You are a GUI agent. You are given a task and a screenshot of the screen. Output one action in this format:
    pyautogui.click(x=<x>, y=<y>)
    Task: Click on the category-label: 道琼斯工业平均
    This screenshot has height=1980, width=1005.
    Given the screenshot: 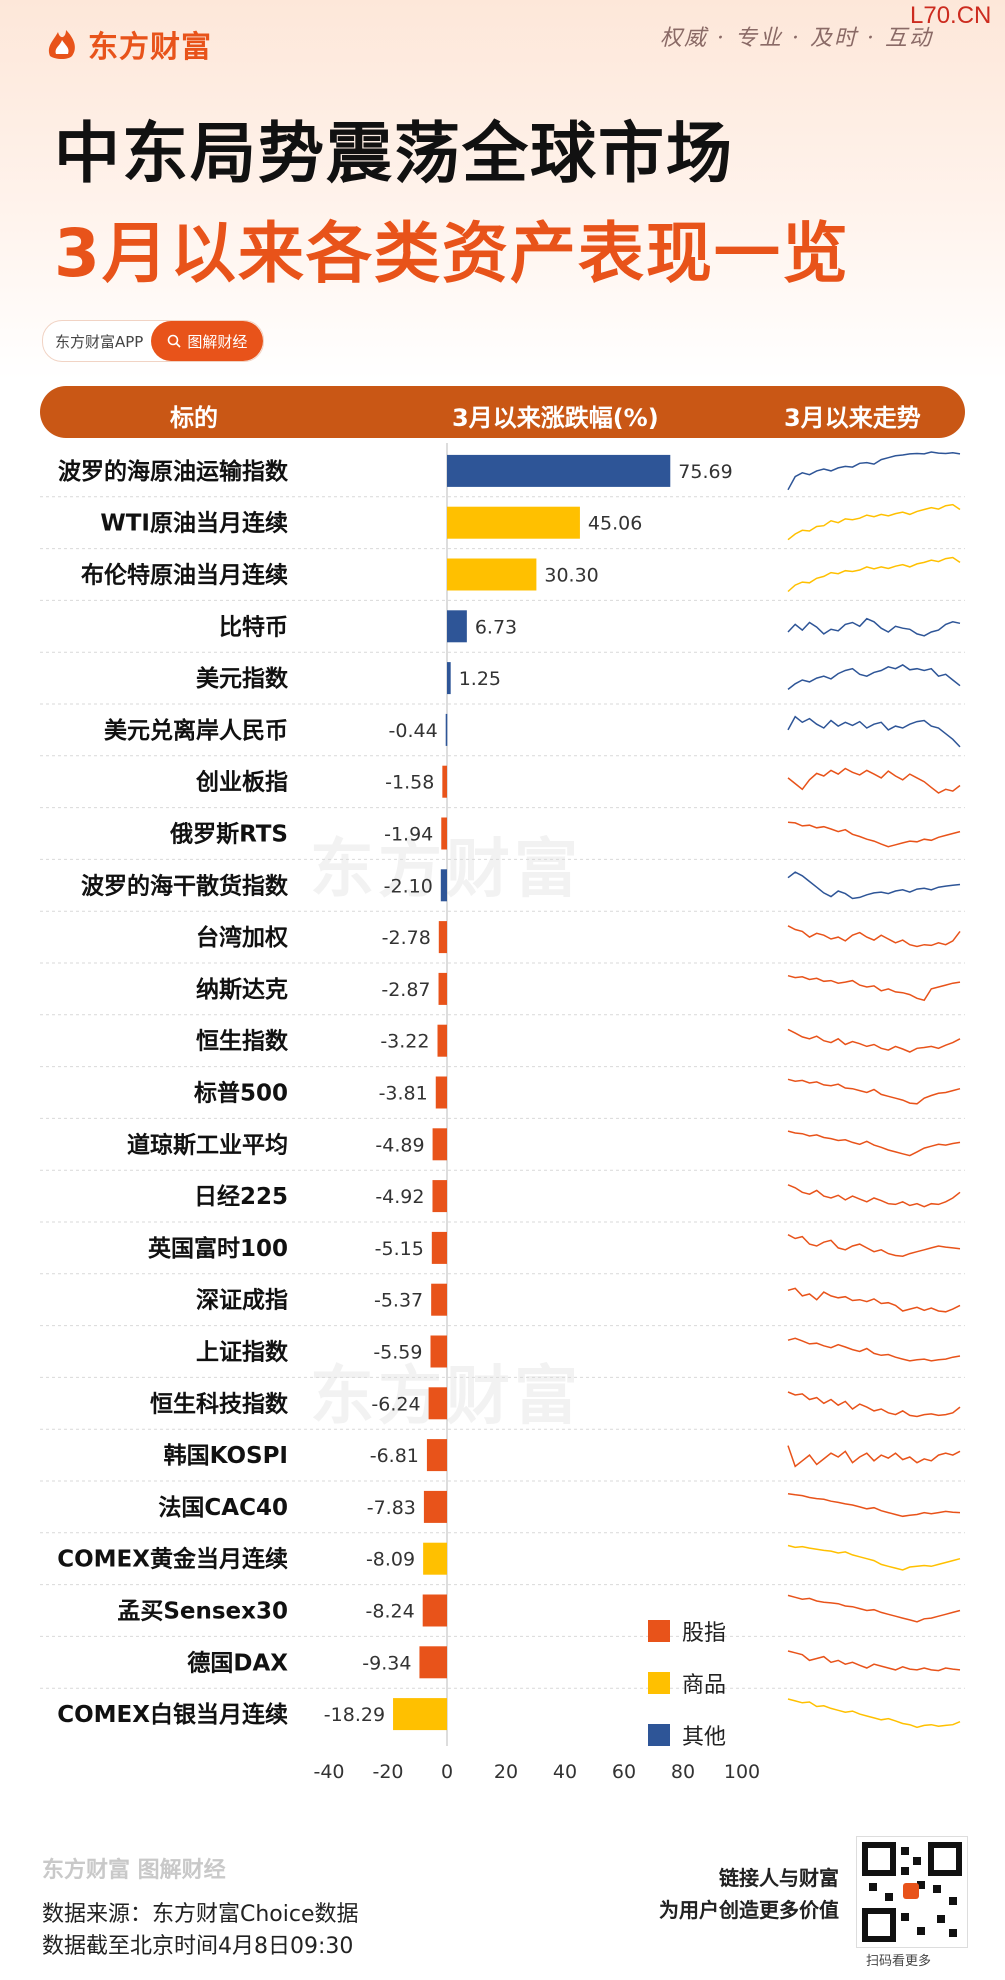 What is the action you would take?
    pyautogui.click(x=207, y=1144)
    